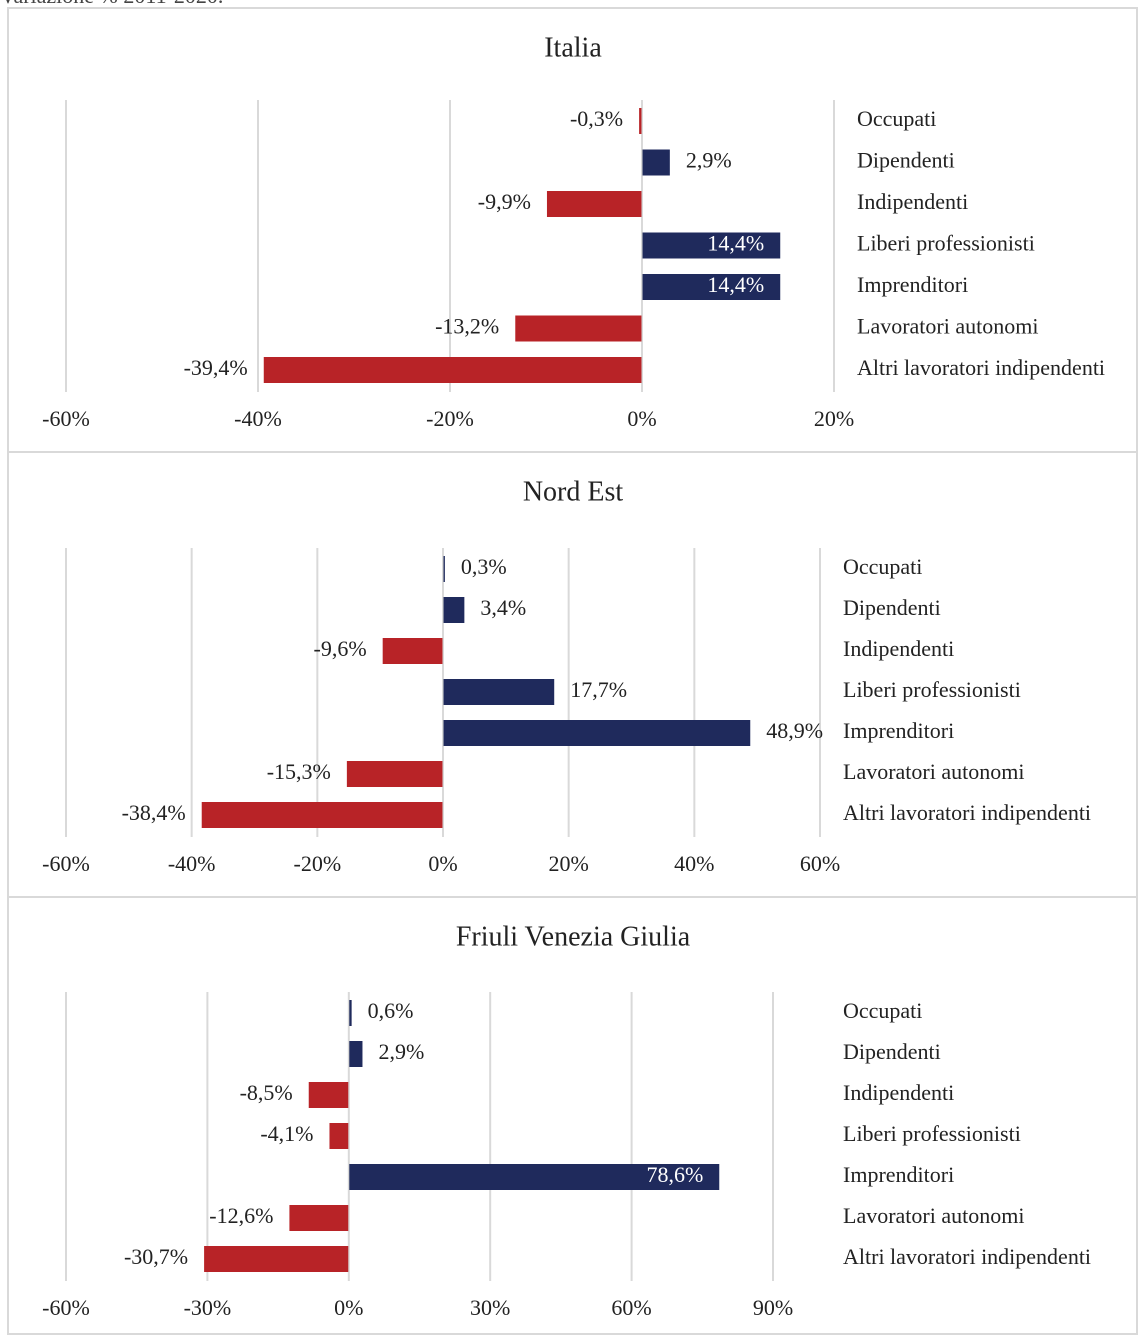 The height and width of the screenshot is (1335, 1138). Describe the element at coordinates (573, 47) in the screenshot. I see `chart-title: Italia` at that location.